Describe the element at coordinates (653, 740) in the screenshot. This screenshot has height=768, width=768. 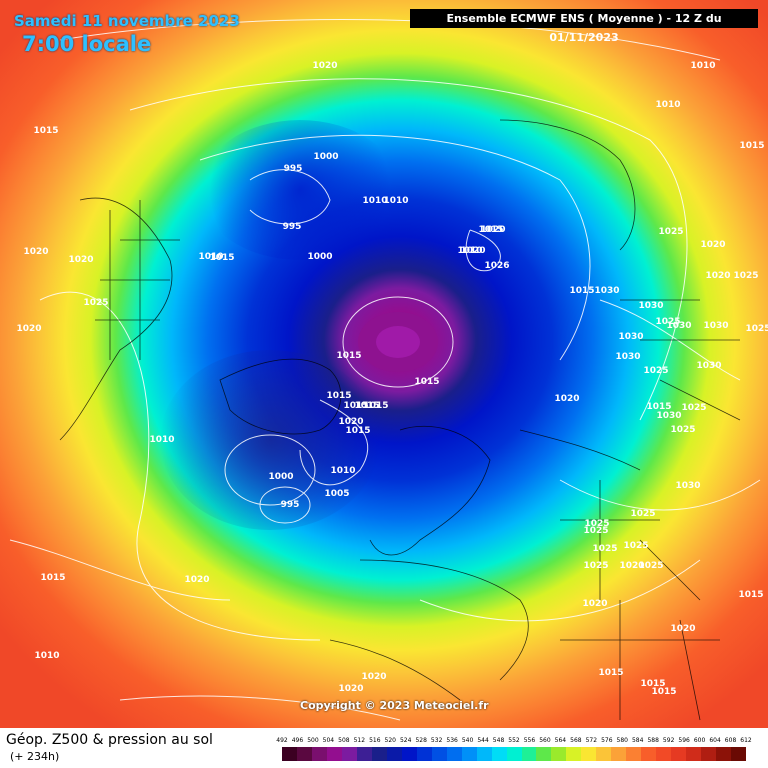
I see `scale-tick-label: 588` at that location.